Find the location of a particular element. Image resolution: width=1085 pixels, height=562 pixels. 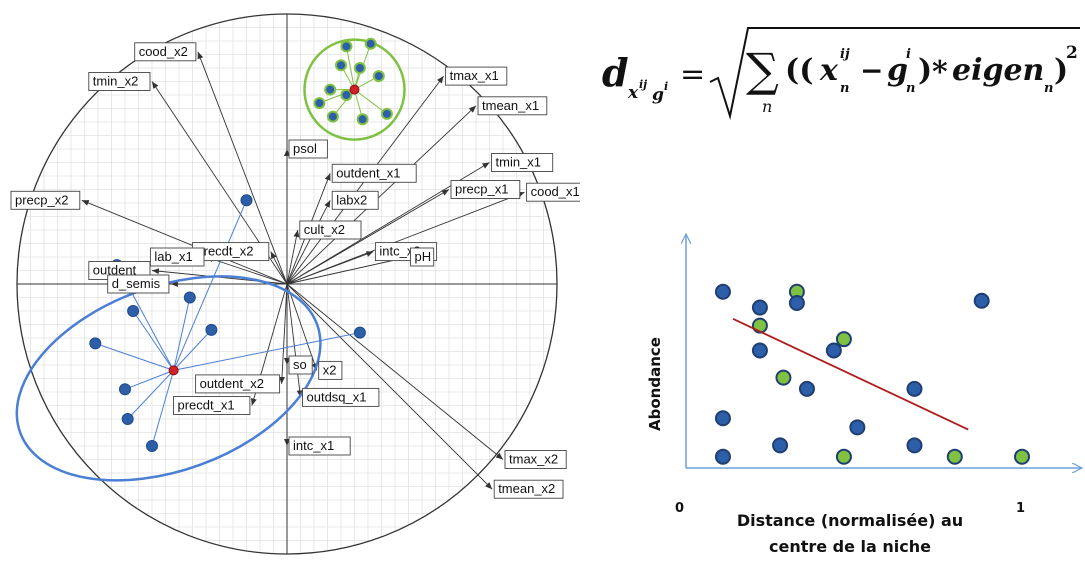

variable-label-text: outdent_x1 is located at coordinates (368, 172).